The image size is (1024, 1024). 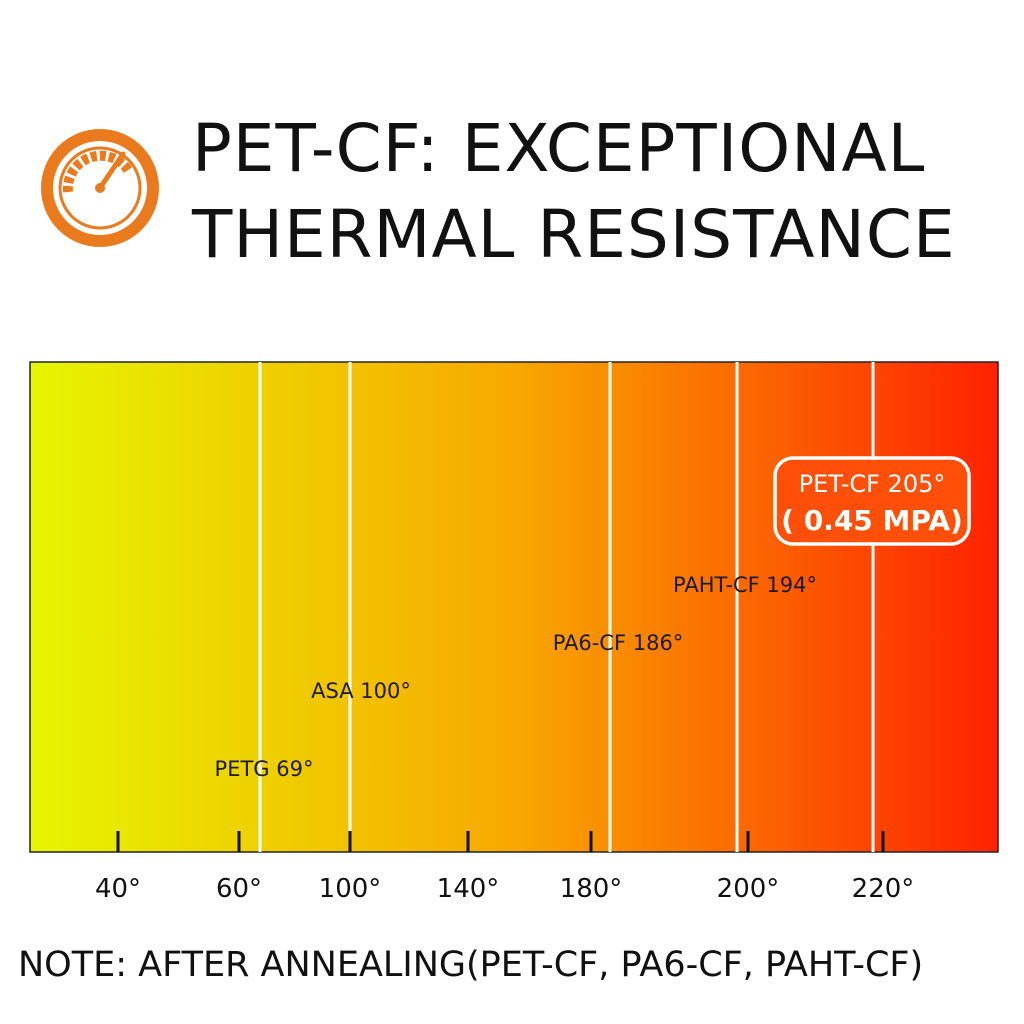 I want to click on x-tick-label-2: 100°, so click(x=350, y=889).